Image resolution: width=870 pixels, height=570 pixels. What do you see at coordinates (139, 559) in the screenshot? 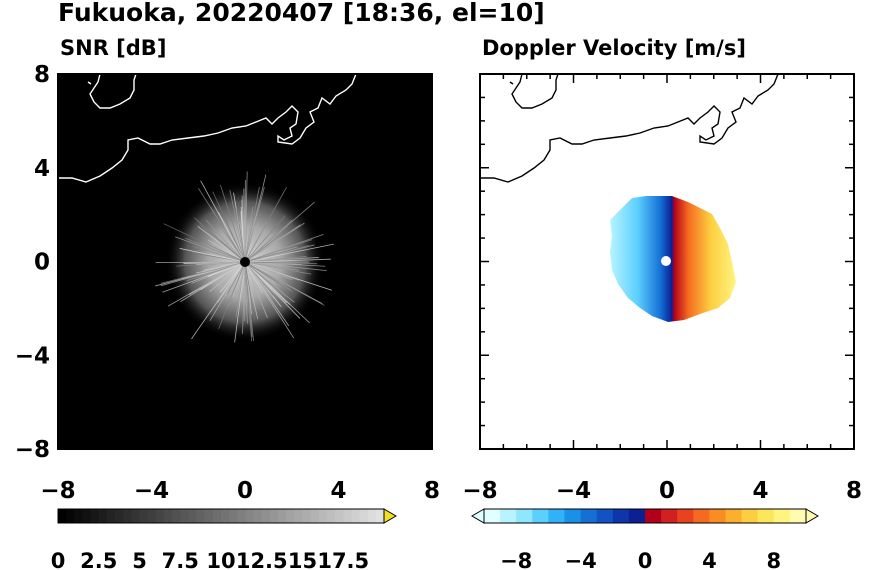
I see `snr-colorbar-tick-label: 5` at bounding box center [139, 559].